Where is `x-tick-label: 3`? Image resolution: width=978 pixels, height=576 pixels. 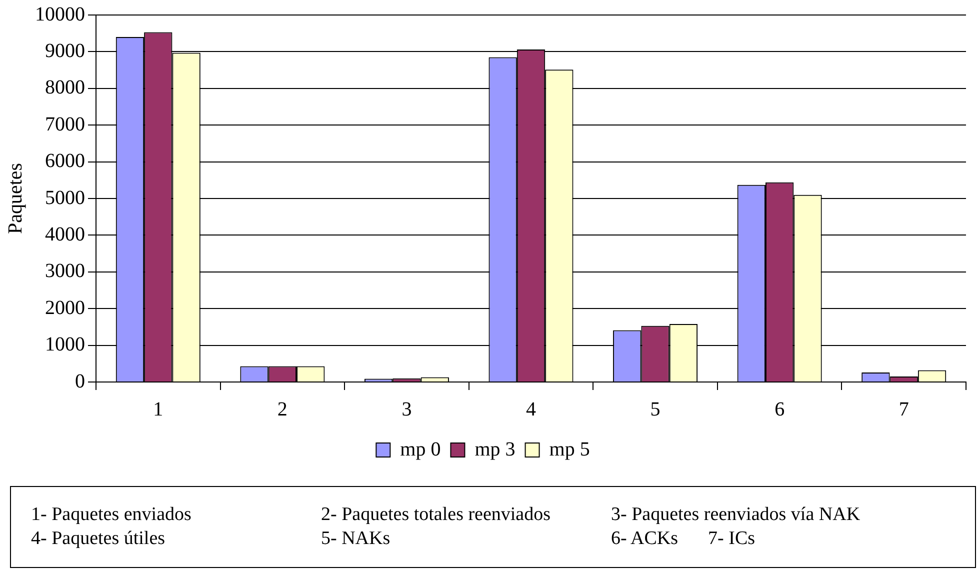
x-tick-label: 3 is located at coordinates (407, 409).